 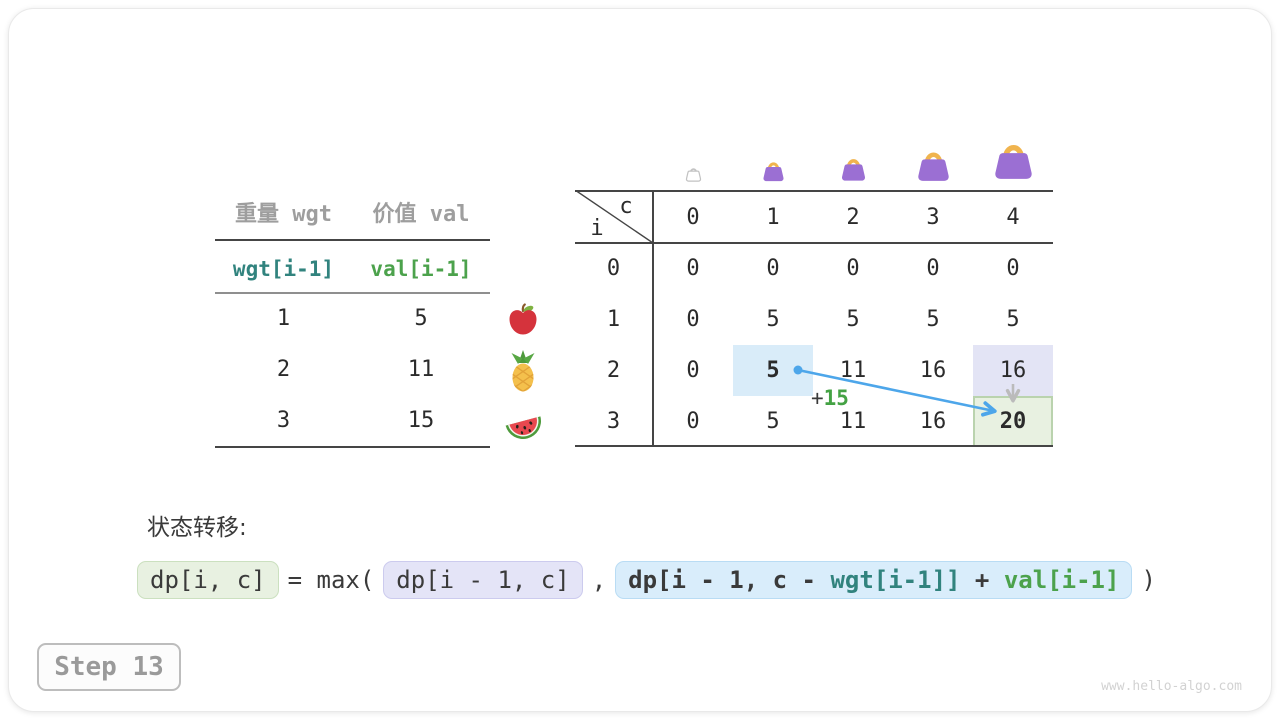 What do you see at coordinates (693, 370) in the screenshot?
I see `dp-cell-2-0: 0` at bounding box center [693, 370].